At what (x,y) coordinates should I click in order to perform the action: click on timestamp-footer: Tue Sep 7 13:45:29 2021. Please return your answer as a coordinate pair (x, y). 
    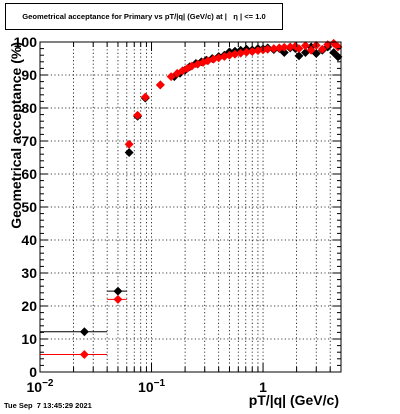
    Looking at the image, I should click on (48, 405).